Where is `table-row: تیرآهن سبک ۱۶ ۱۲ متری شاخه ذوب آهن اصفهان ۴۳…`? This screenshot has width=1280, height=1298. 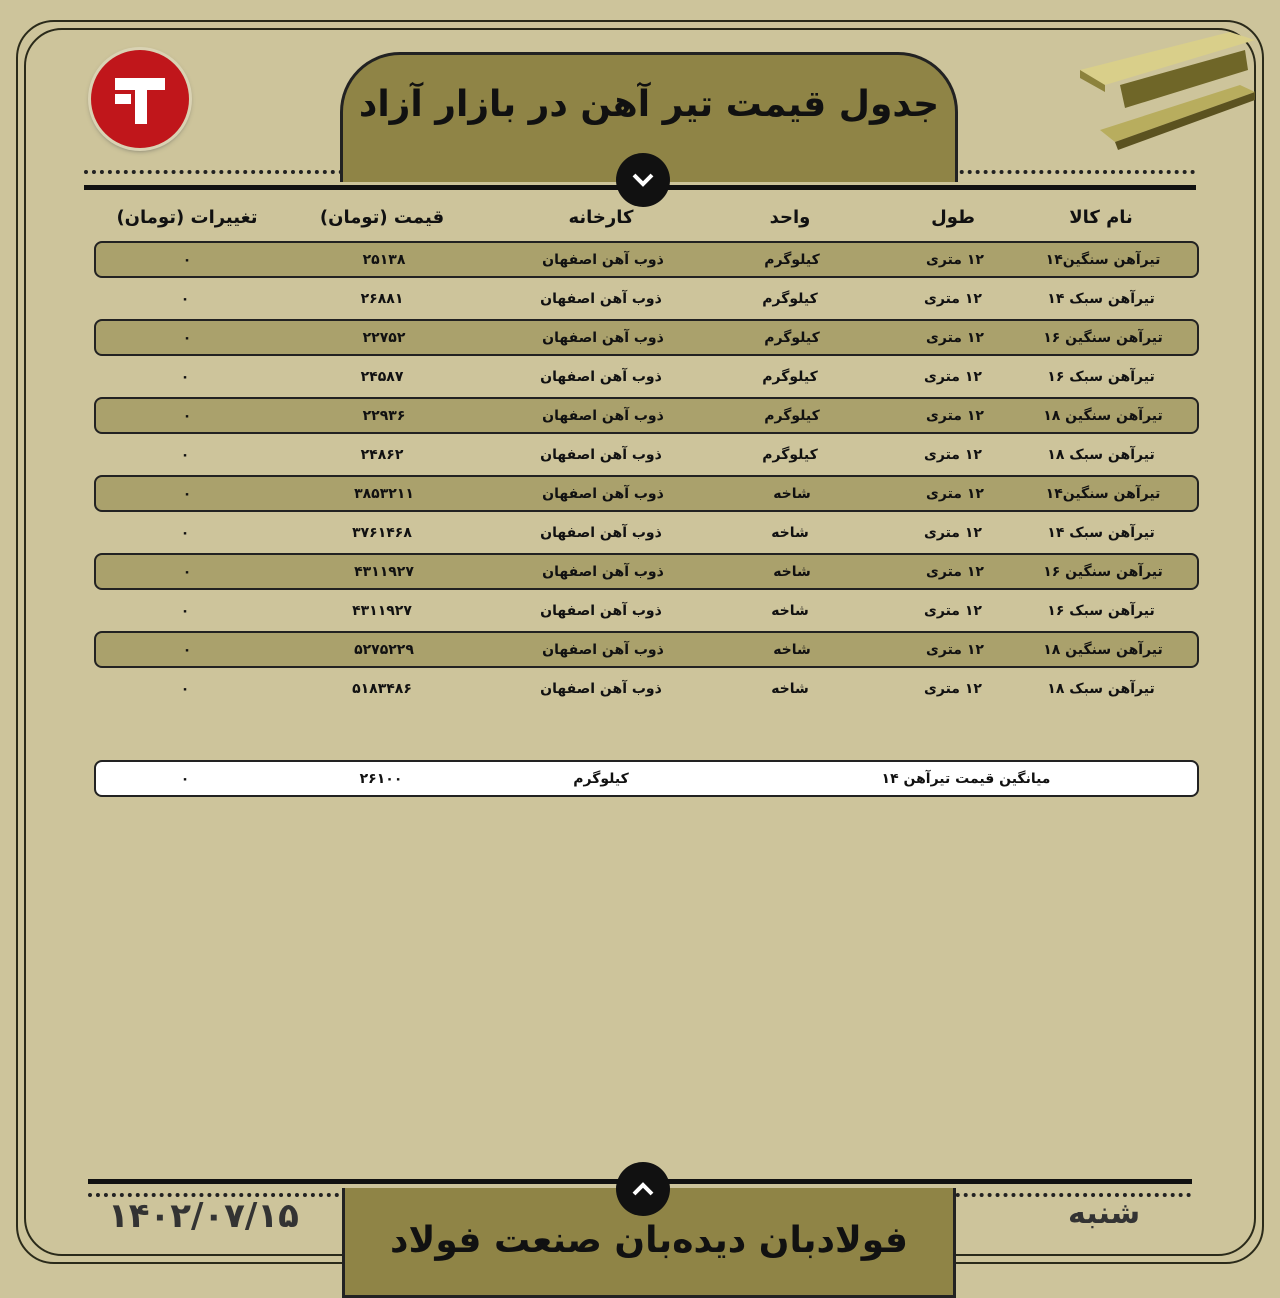
table-row: تیرآهن سبک ۱۶ ۱۲ متری شاخه ذوب آهن اصفهان ۴۳… is located at coordinates (646, 610).